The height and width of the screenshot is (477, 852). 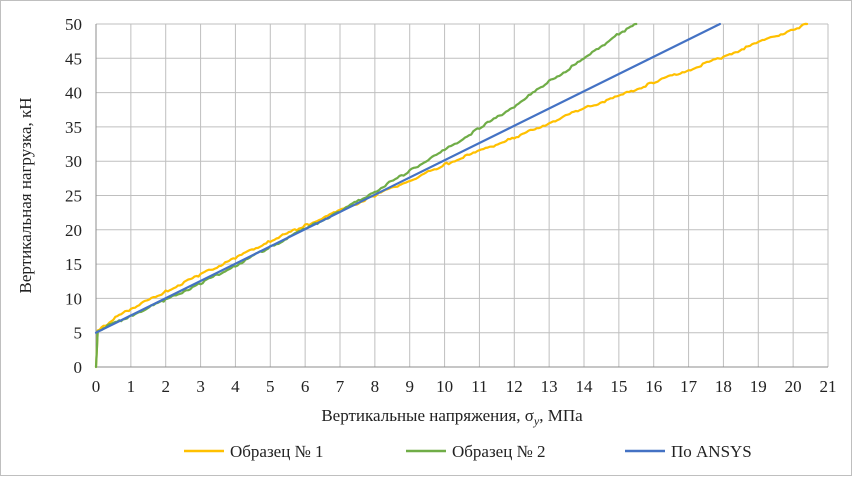 What do you see at coordinates (165, 386) in the screenshot?
I see `x-tick-label: 2` at bounding box center [165, 386].